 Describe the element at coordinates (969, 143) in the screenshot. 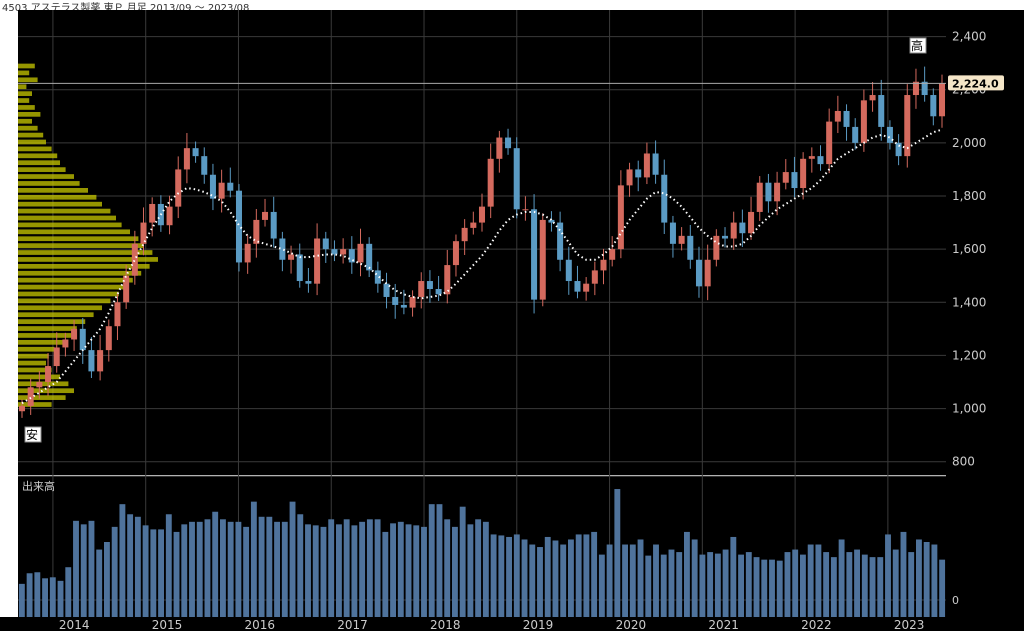

I see `price-tick-label: 2,000` at that location.